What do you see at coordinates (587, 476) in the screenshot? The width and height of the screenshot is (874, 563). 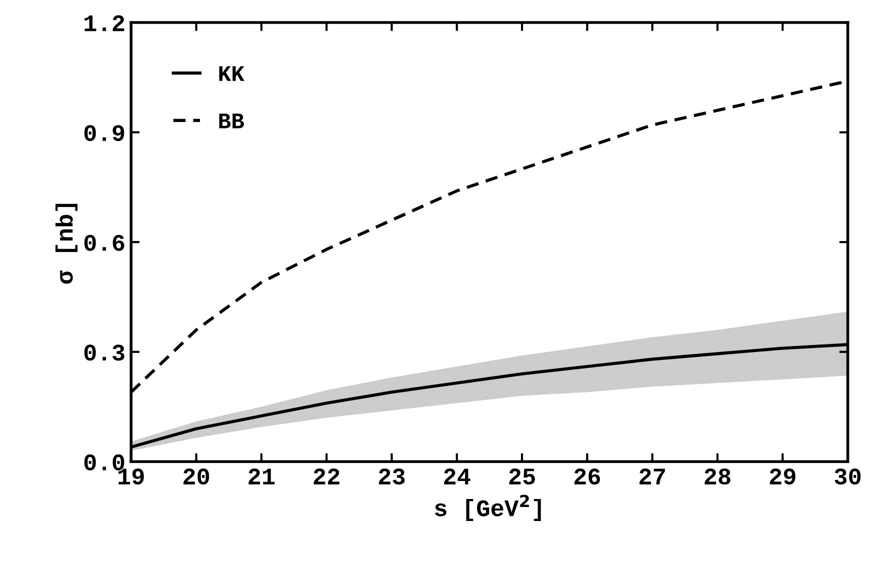 I see `x-tick-label: 26` at bounding box center [587, 476].